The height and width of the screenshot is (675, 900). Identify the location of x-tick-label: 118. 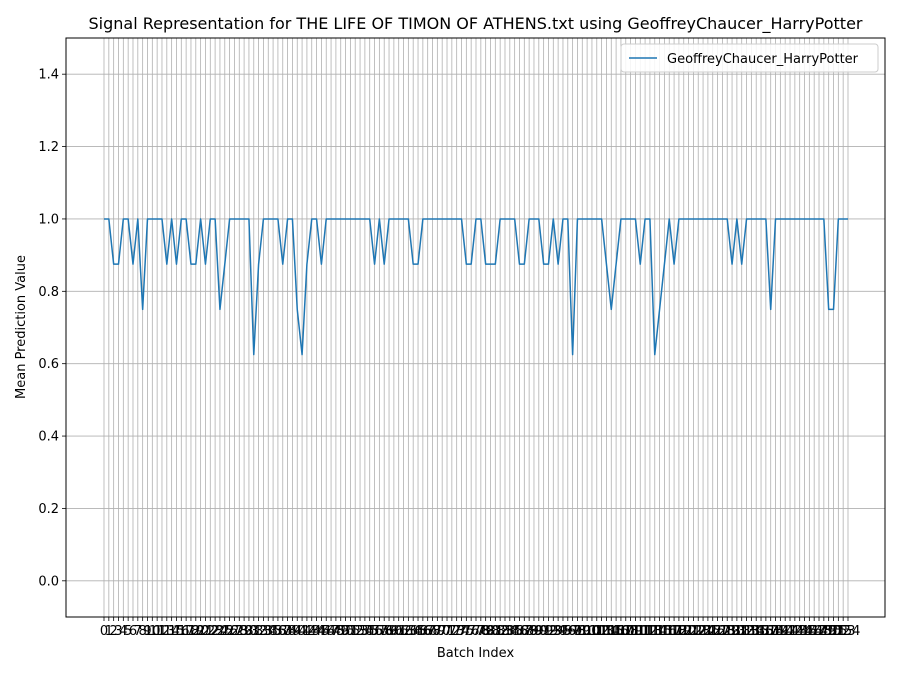
(674, 631).